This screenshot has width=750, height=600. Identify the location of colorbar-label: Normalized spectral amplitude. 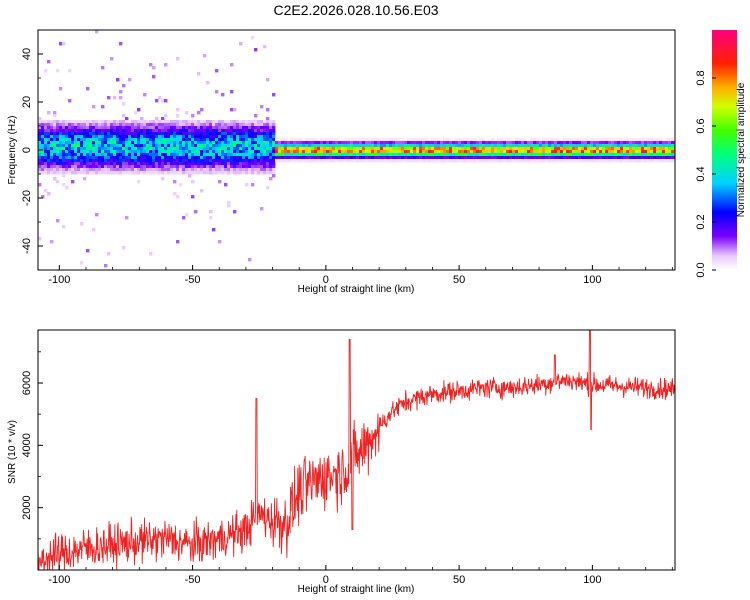
(741, 149).